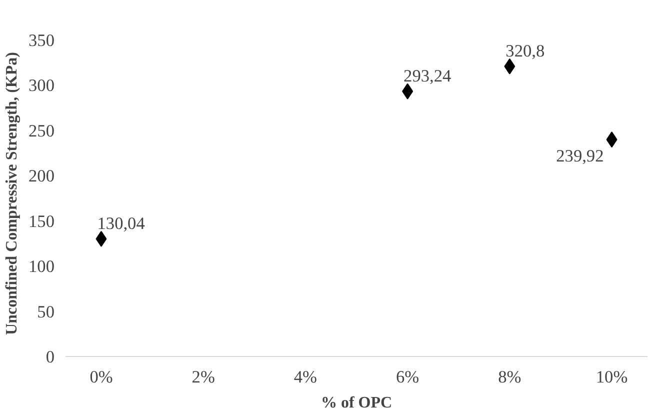  I want to click on y-tick-label: 300, so click(41, 86).